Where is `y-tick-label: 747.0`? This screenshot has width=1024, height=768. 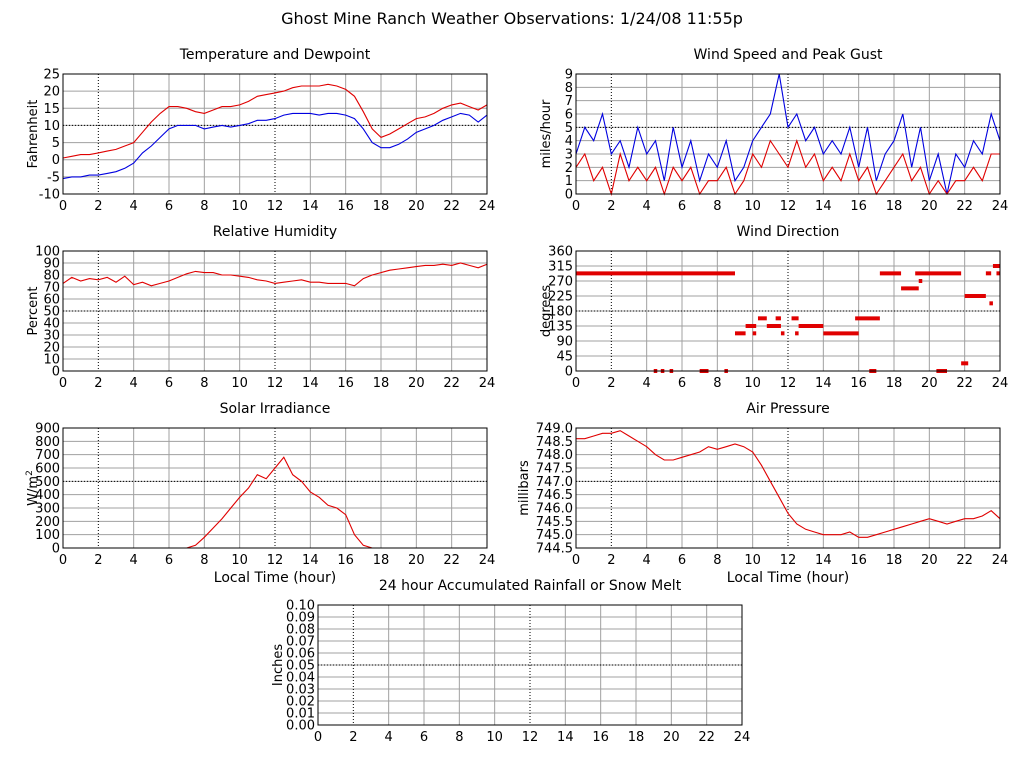 y-tick-label: 747.0 is located at coordinates (554, 482).